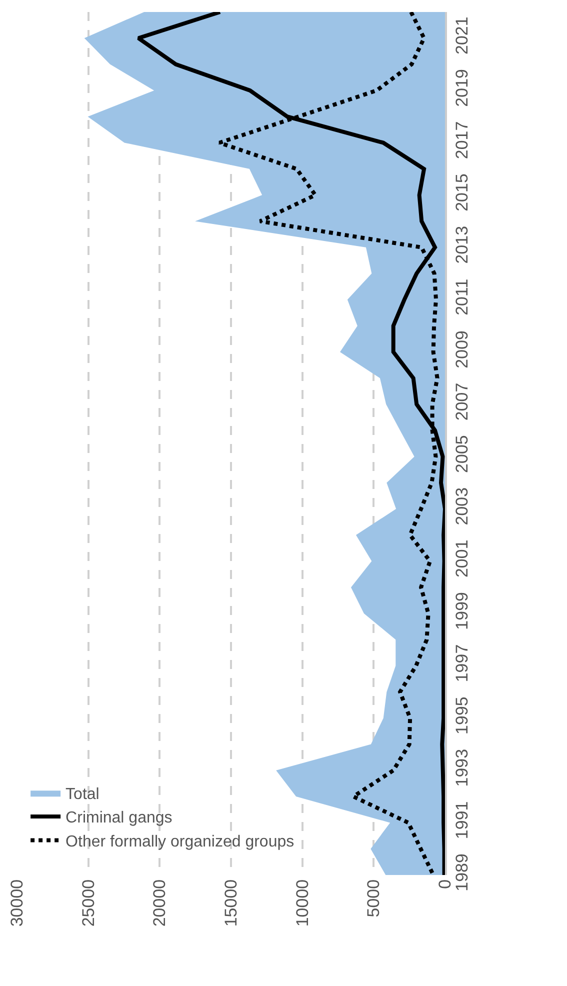 The height and width of the screenshot is (986, 567). I want to click on y-tick-label: 1995, so click(462, 715).